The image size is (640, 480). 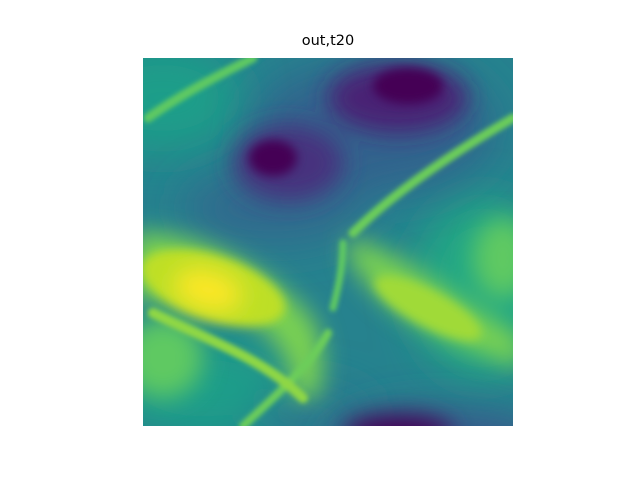 What do you see at coordinates (313, 407) in the screenshot?
I see `field-region-bottom` at bounding box center [313, 407].